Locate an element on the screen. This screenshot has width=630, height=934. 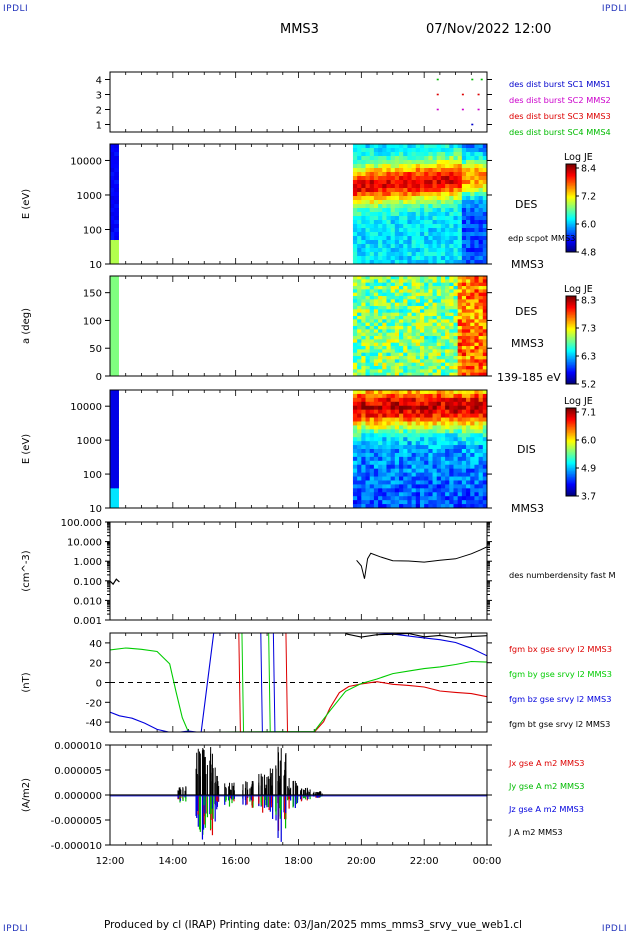
right-annotation: MMS3 is located at coordinates (527, 264).